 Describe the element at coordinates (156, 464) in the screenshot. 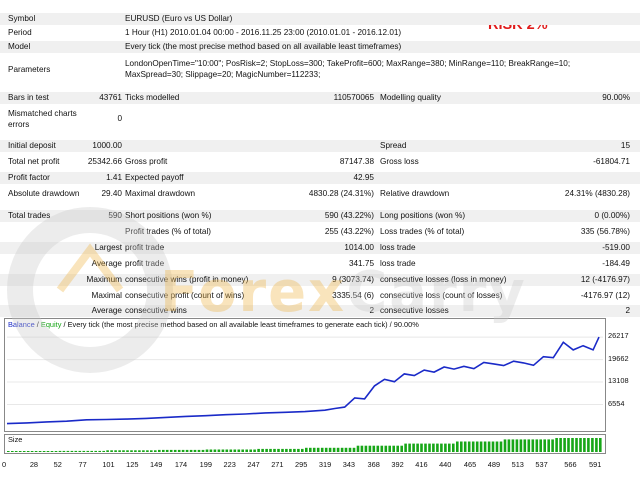

I see `x-tick-label: 149` at that location.